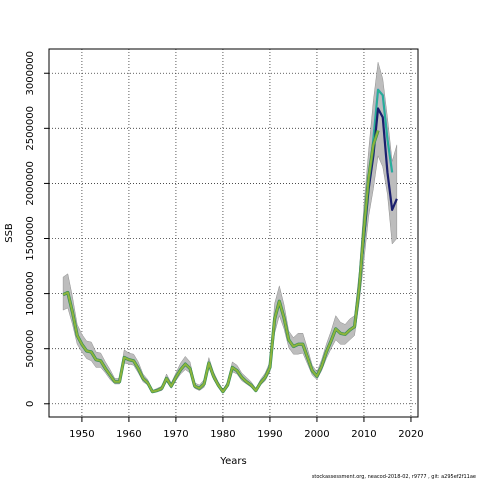  Describe the element at coordinates (128, 434) in the screenshot. I see `x-tick-label-1960: 1960` at that location.